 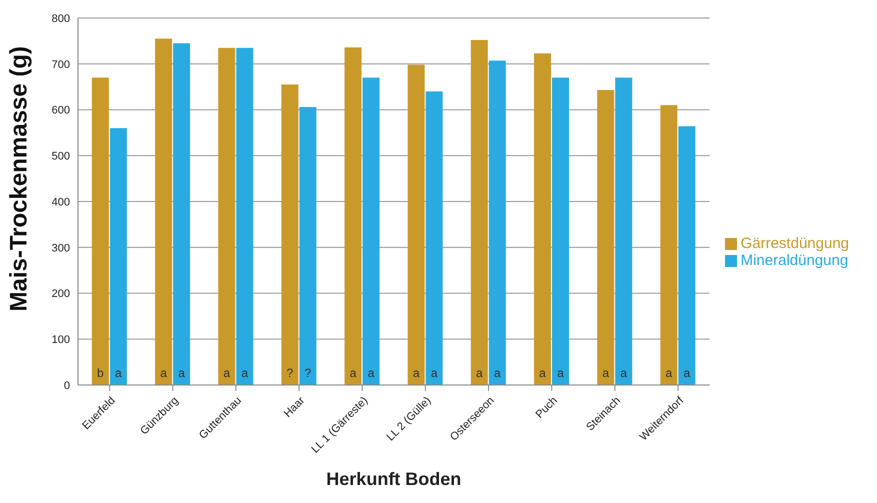 I want to click on y-tick-label: 500, so click(x=61, y=156).